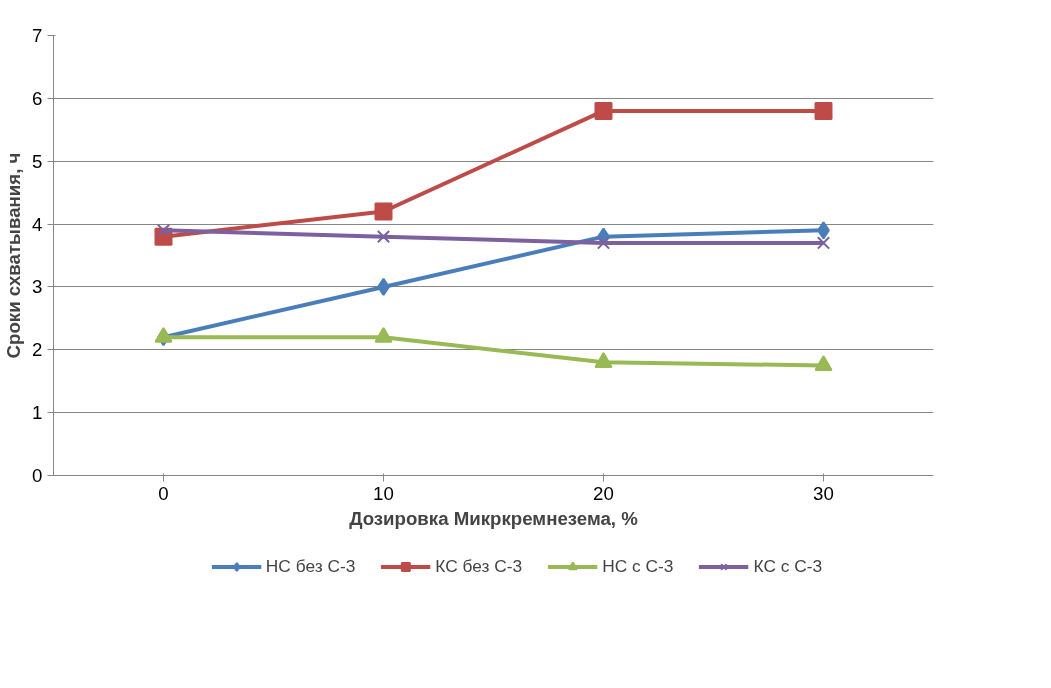 The width and height of the screenshot is (1051, 688). I want to click on y-axis-title: Сроки схватывания, ч, so click(14, 255).